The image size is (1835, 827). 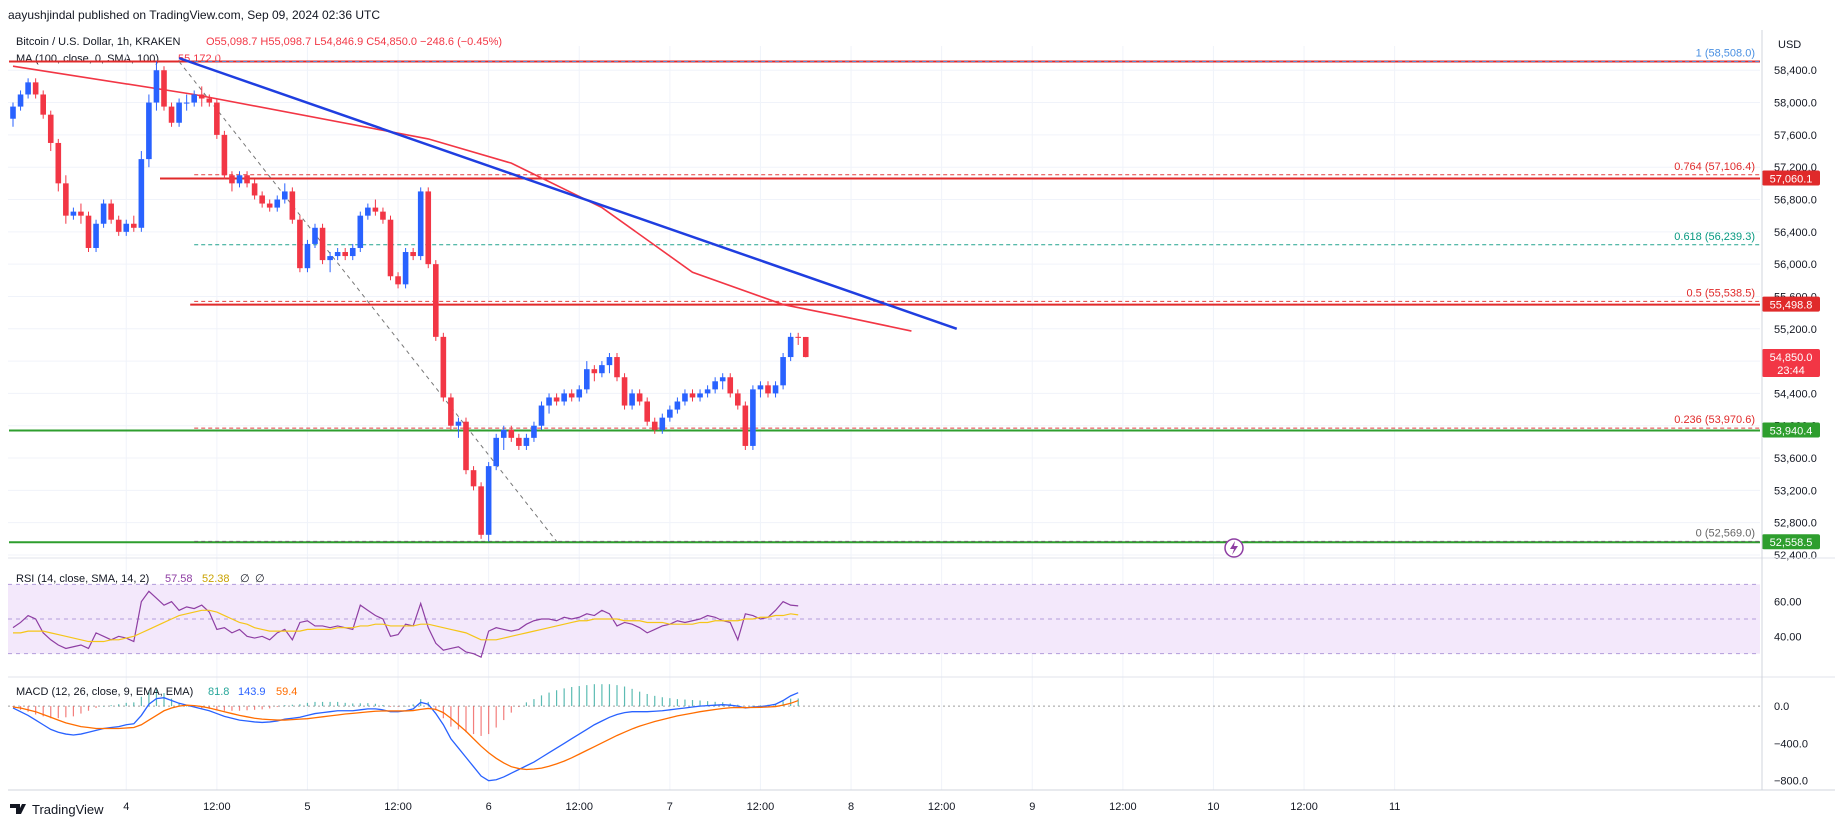 What do you see at coordinates (1714, 237) in the screenshot?
I see `fib-level-label: 0.618 (56,239.3)` at bounding box center [1714, 237].